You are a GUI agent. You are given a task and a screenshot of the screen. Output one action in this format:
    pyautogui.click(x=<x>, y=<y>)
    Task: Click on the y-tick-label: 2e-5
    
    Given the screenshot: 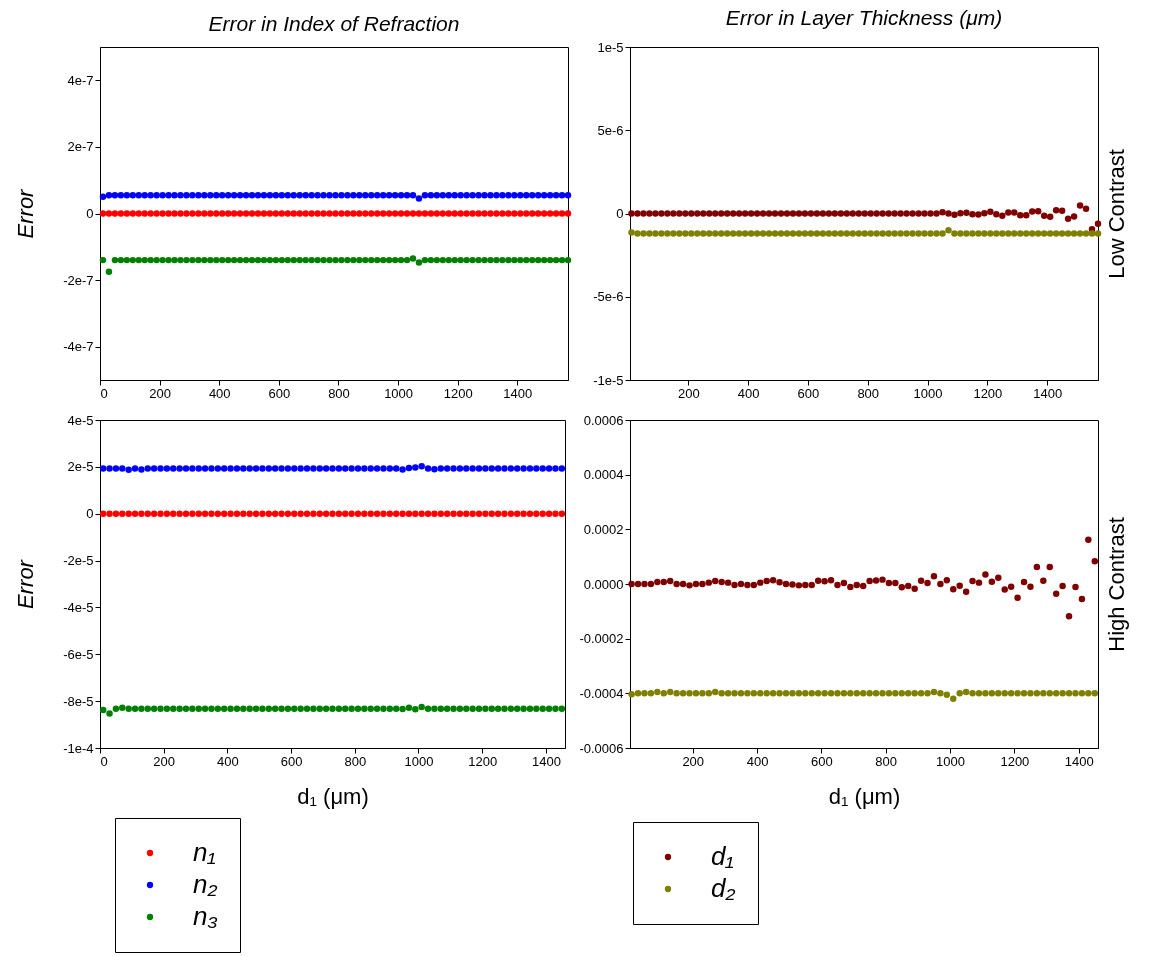 What is the action you would take?
    pyautogui.click(x=80, y=467)
    